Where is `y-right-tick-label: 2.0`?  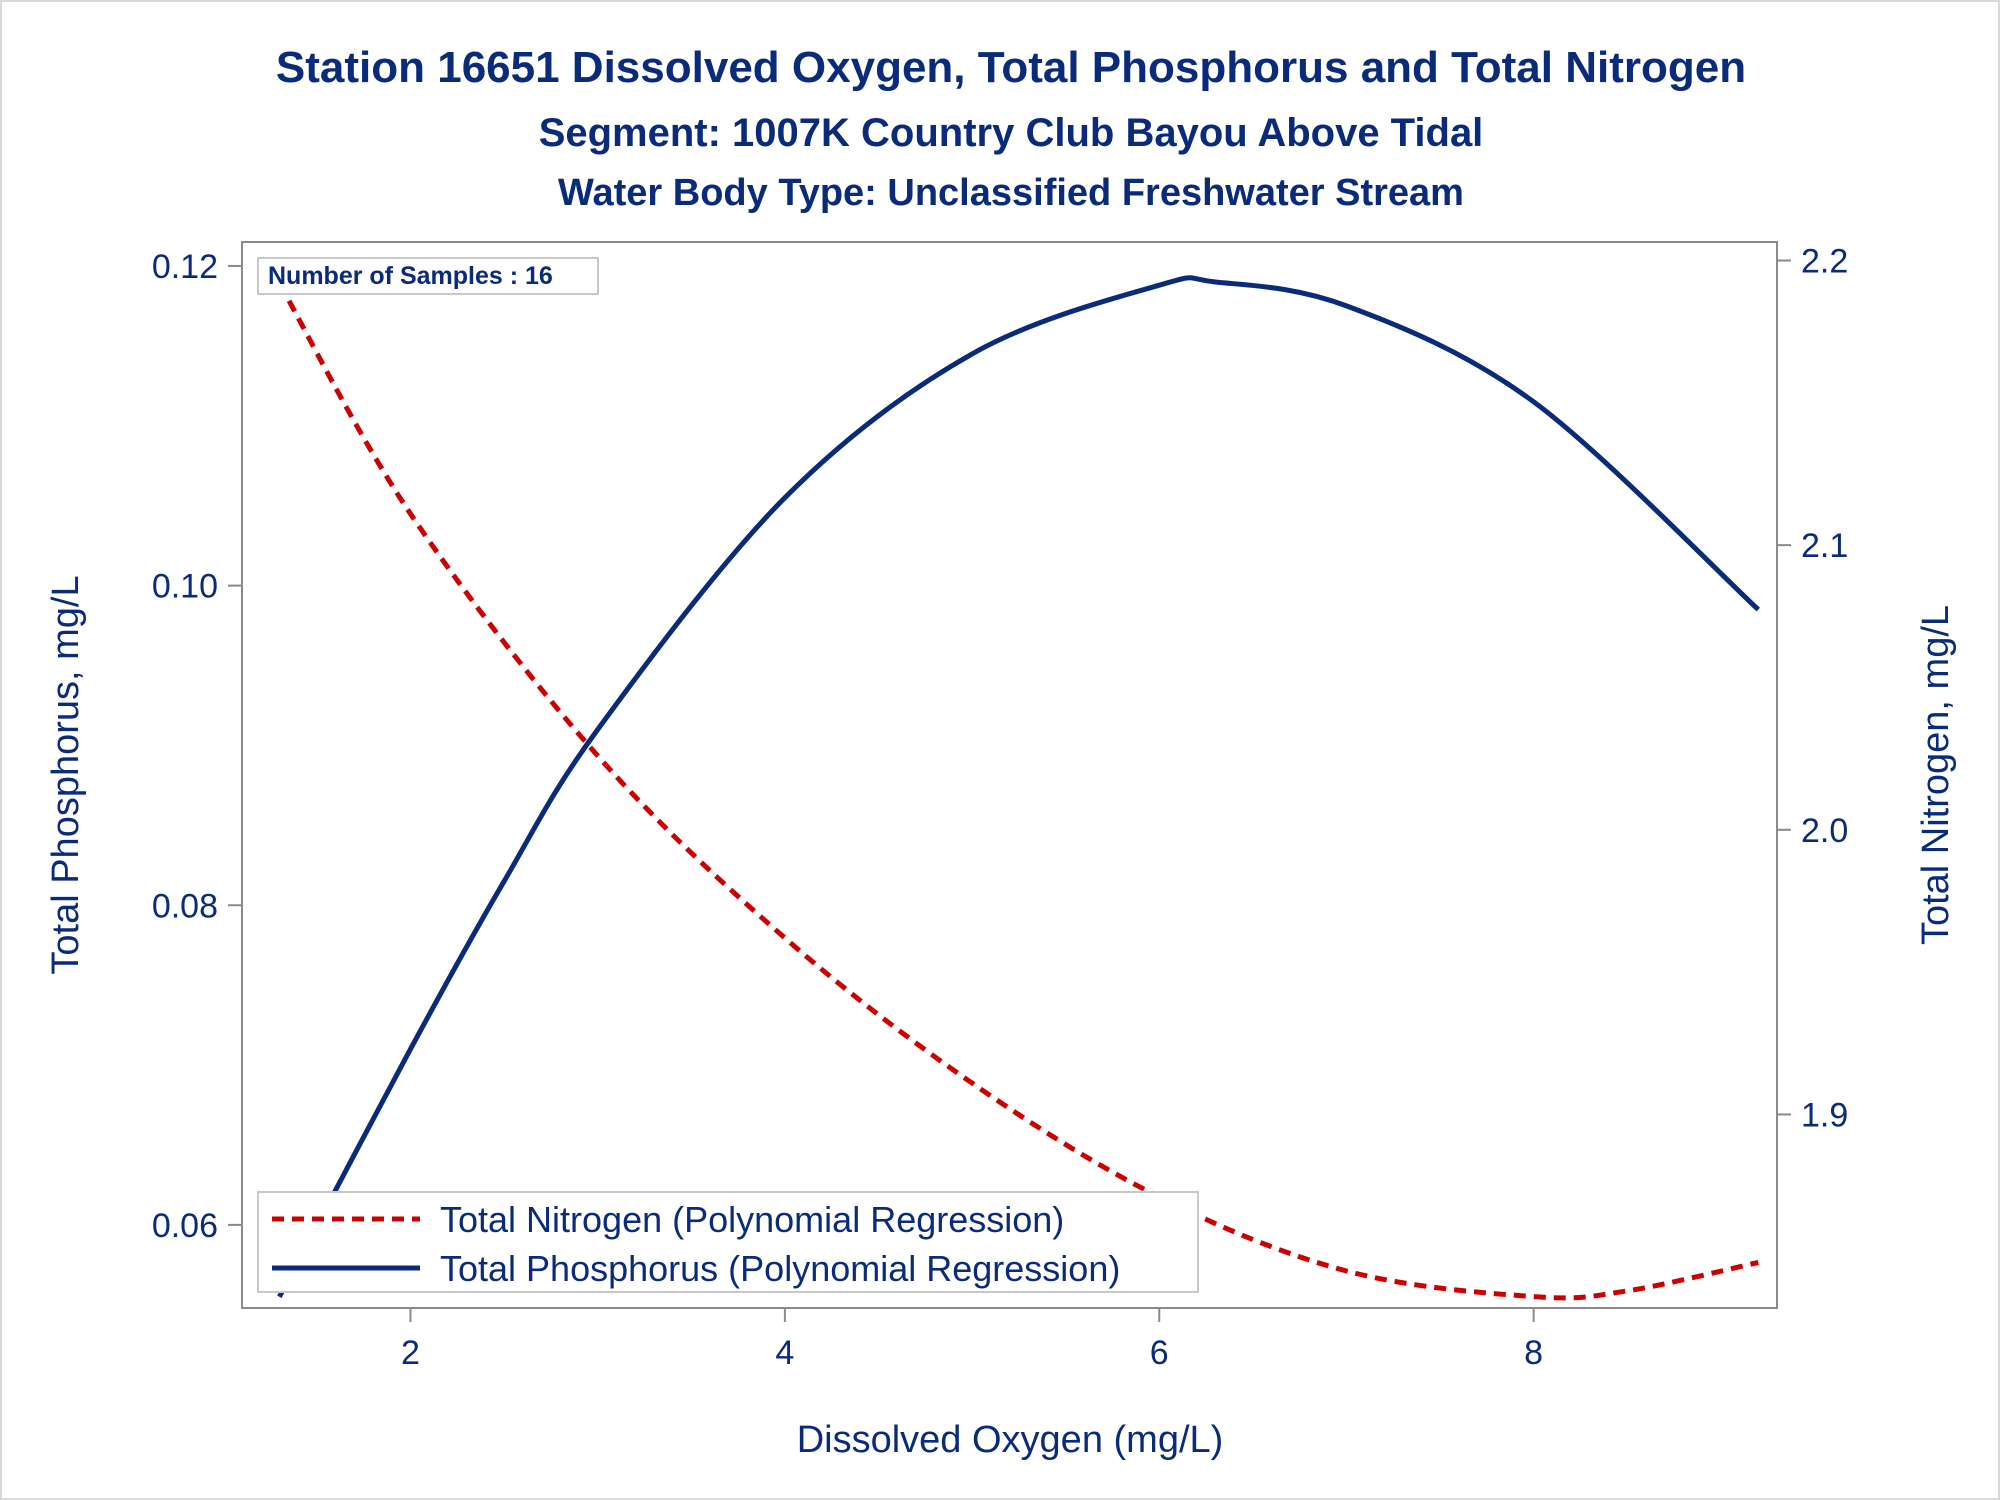 y-right-tick-label: 2.0 is located at coordinates (1824, 831).